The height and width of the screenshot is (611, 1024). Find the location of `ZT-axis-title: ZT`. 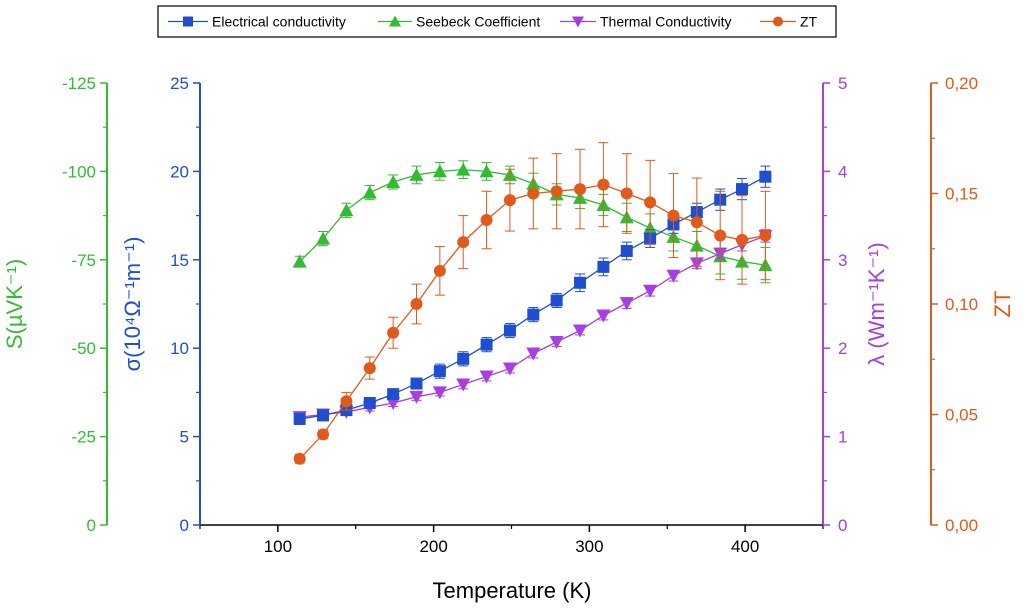

ZT-axis-title: ZT is located at coordinates (1002, 304).